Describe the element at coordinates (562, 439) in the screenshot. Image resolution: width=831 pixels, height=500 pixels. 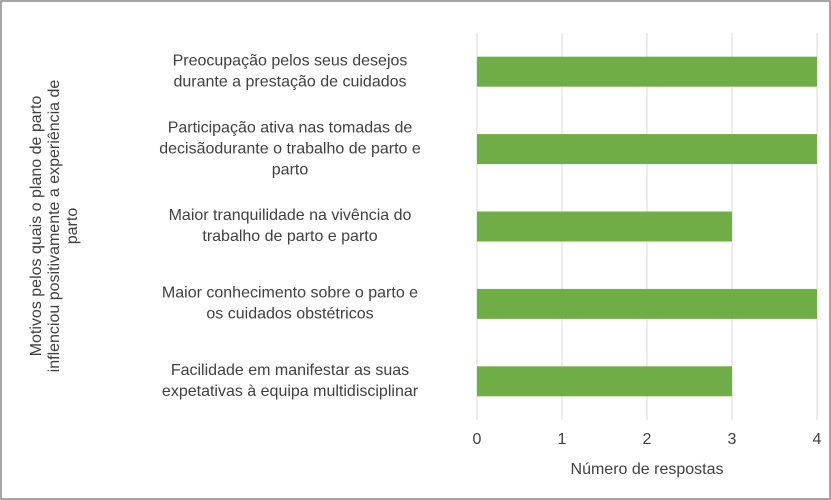
I see `x-tick-label: 1` at that location.